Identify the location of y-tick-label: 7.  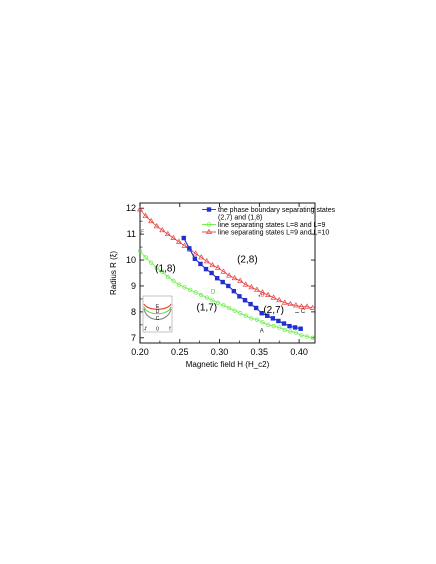
(133, 338).